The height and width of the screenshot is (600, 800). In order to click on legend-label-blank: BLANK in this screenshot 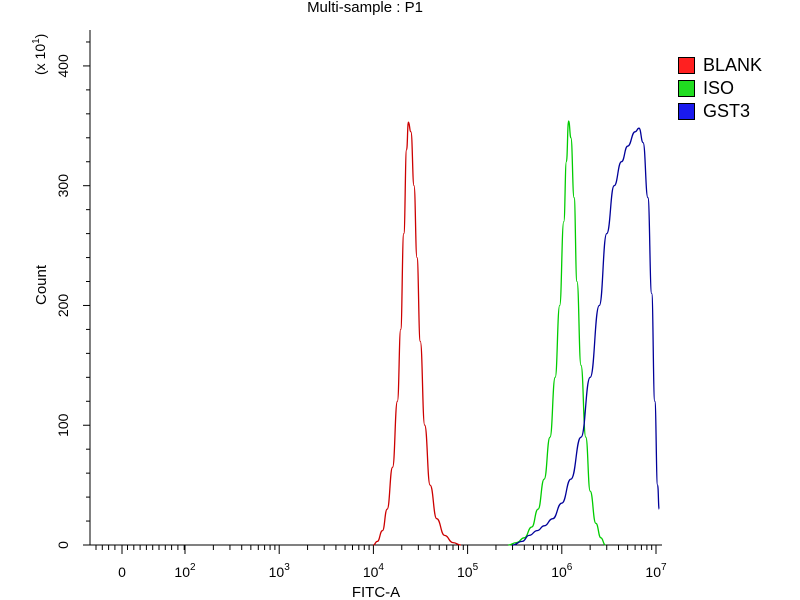, I will do `click(733, 65)`.